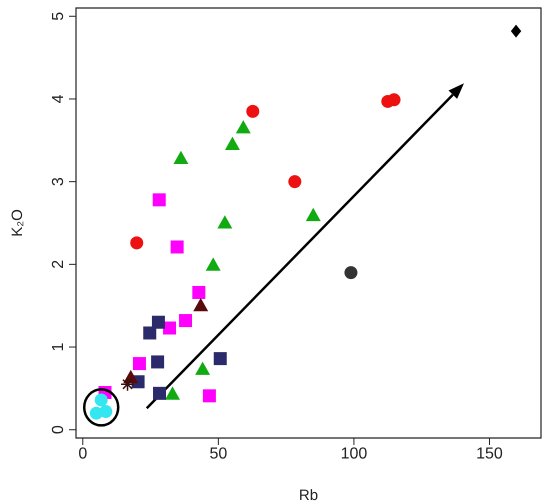 This screenshot has width=544, height=504. I want to click on x-tick-label: 100, so click(354, 453).